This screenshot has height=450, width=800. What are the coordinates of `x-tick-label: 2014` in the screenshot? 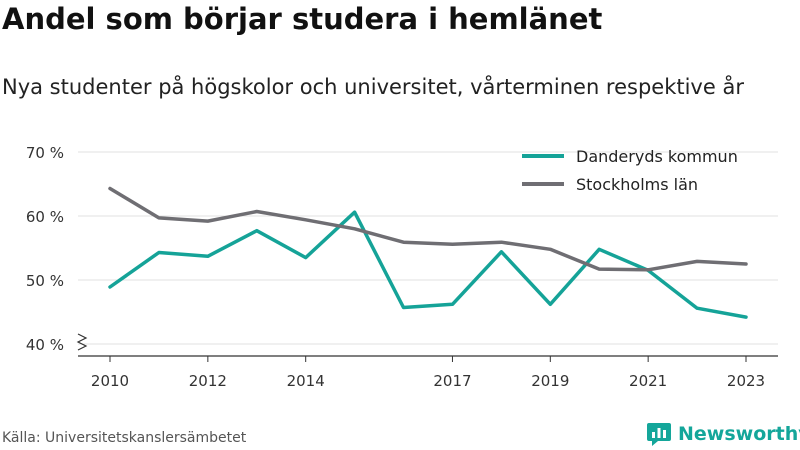 It's located at (306, 381).